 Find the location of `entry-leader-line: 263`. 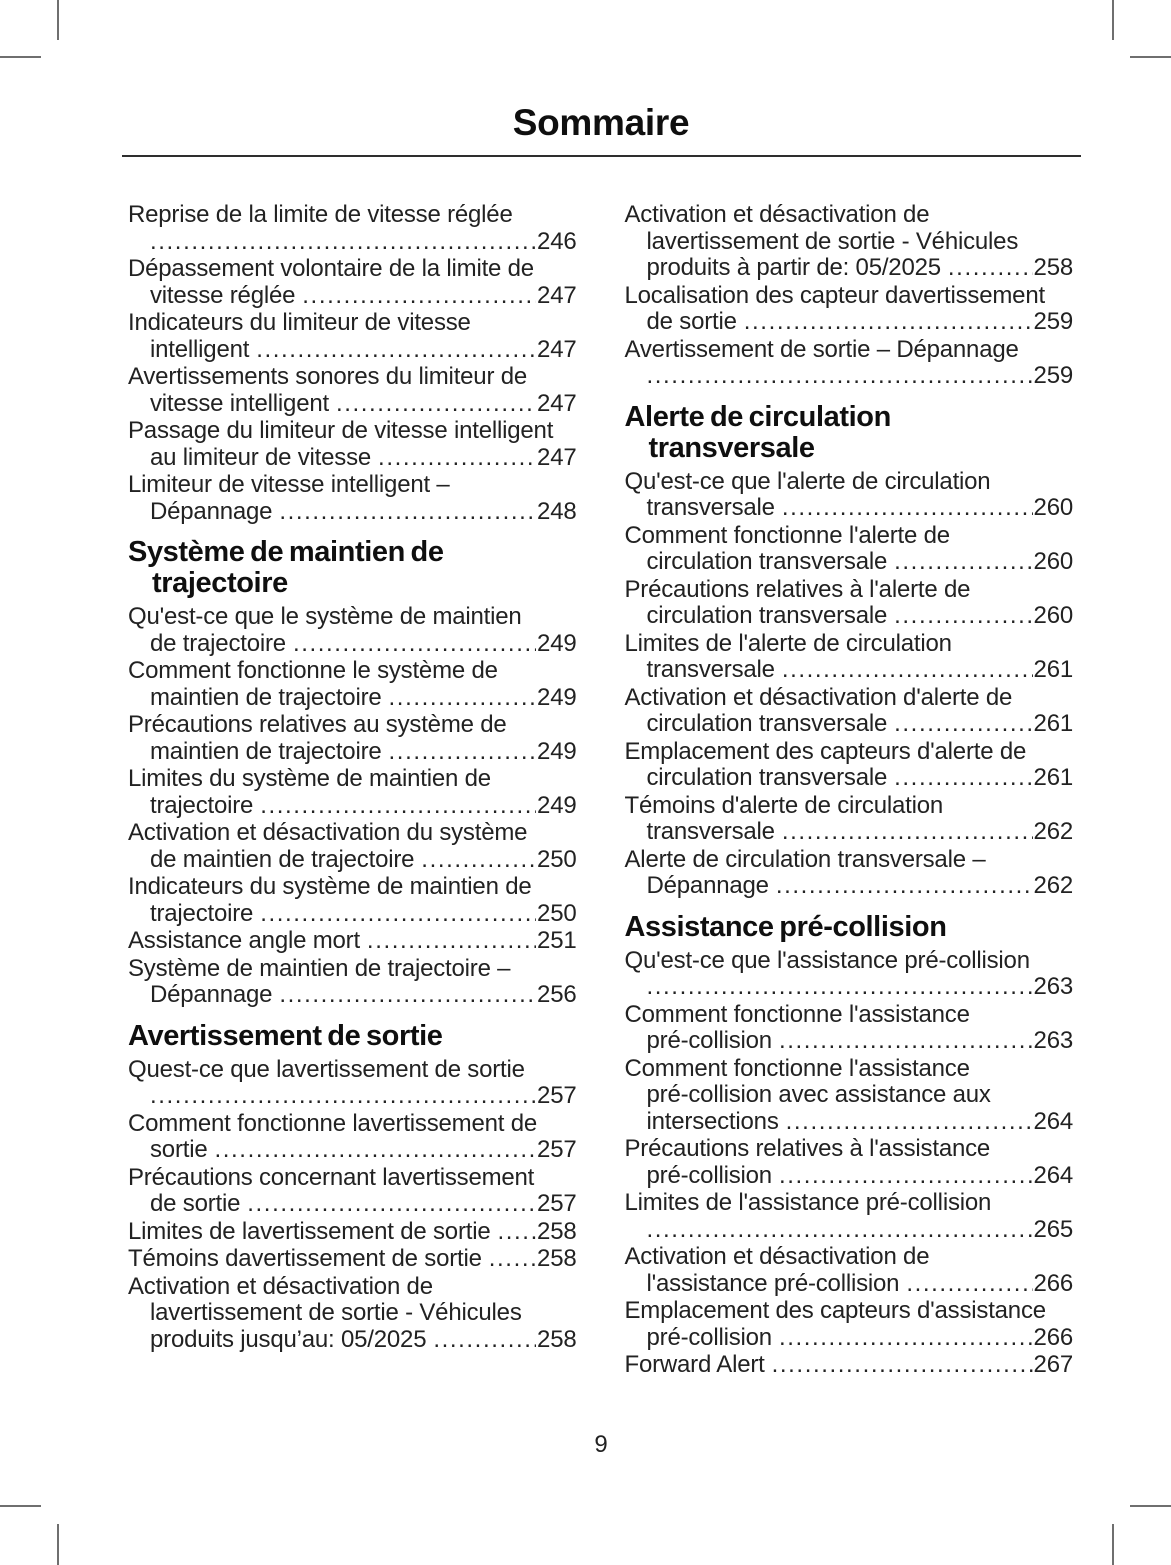

entry-leader-line: 263 is located at coordinates (849, 987).